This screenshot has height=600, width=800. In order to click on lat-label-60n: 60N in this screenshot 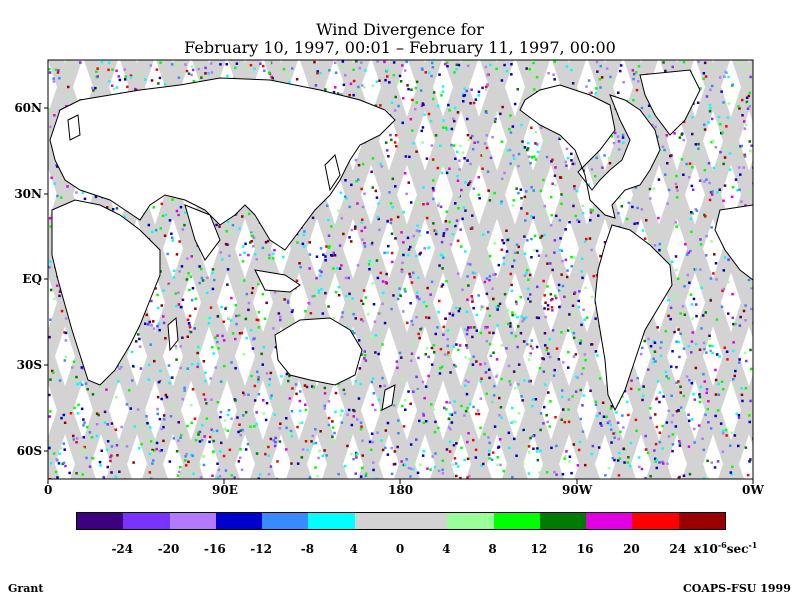, I will do `click(28, 108)`.